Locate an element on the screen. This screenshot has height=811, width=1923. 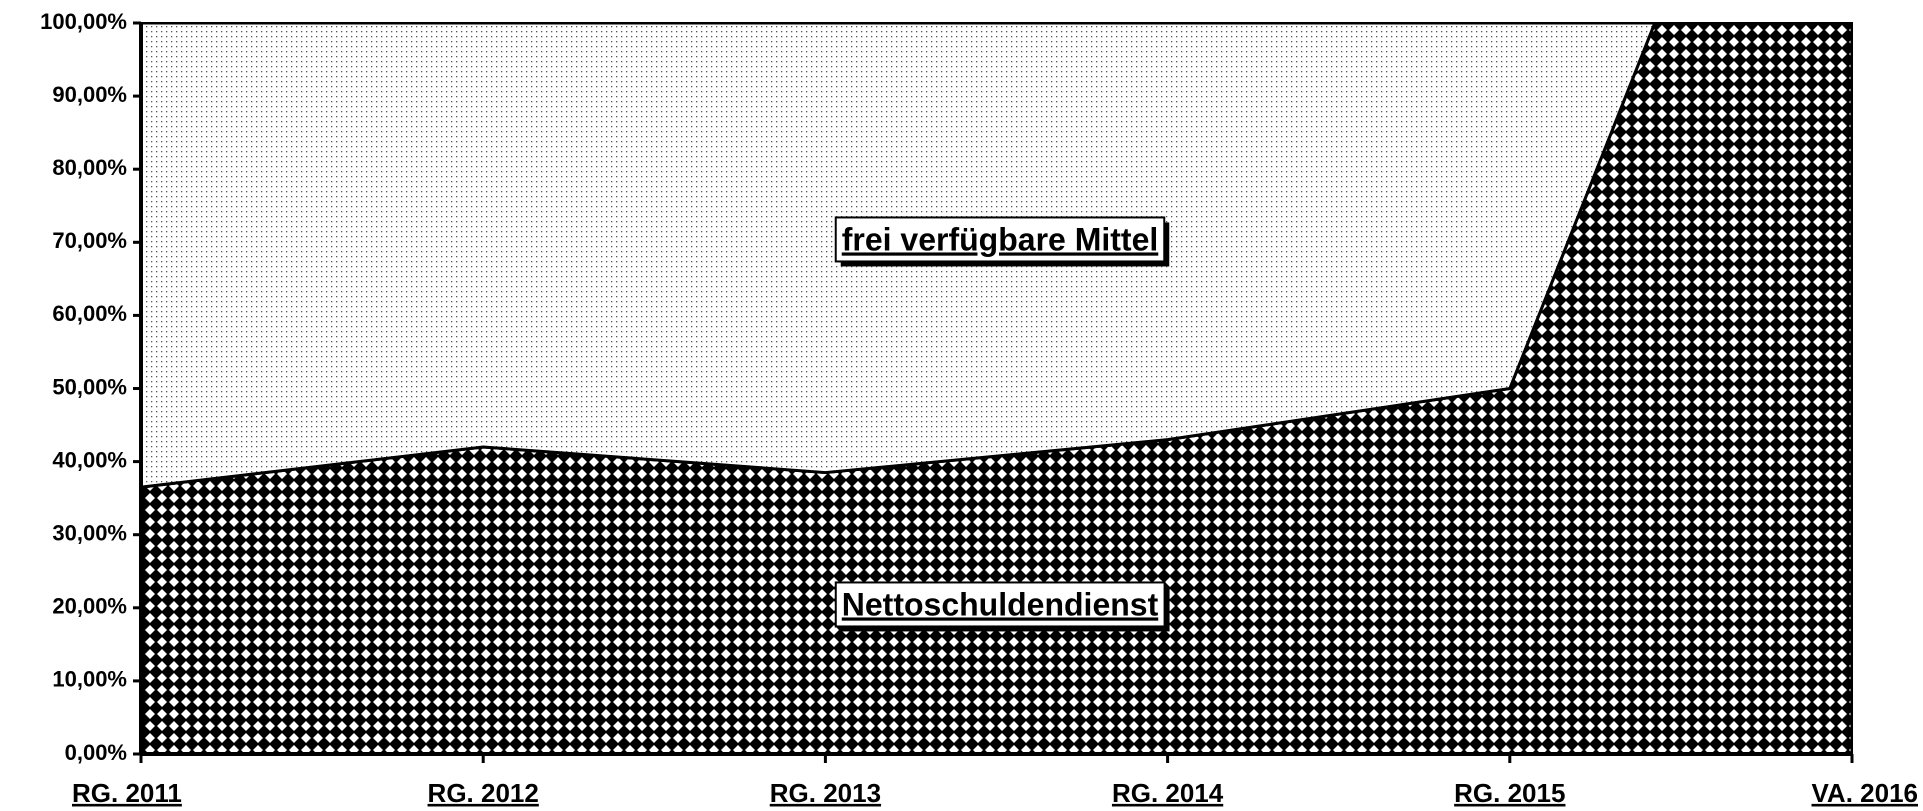
series-label: frei verfügbare Mittel is located at coordinates (1002, 241).